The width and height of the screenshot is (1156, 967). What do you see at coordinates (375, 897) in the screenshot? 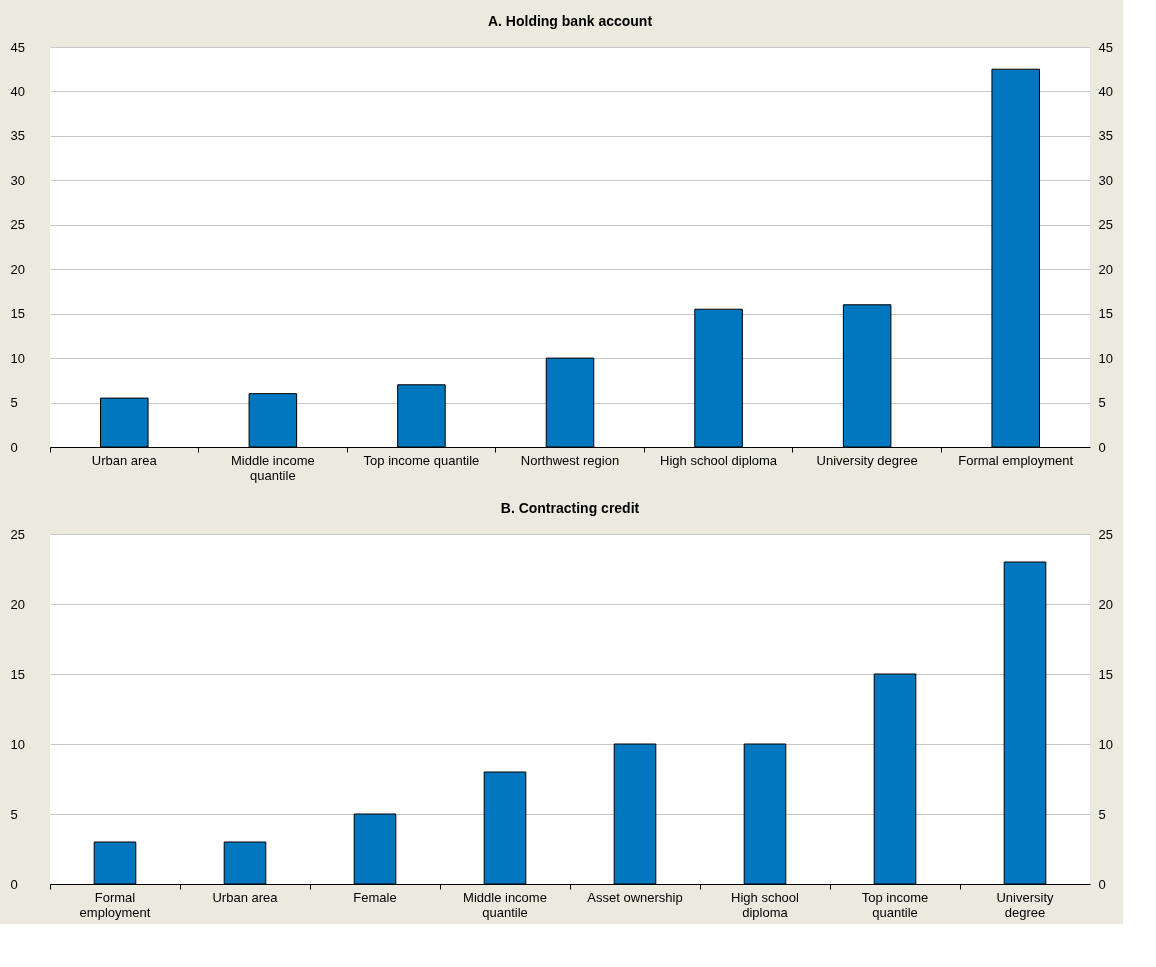
I see `x-tick-label: Female` at bounding box center [375, 897].